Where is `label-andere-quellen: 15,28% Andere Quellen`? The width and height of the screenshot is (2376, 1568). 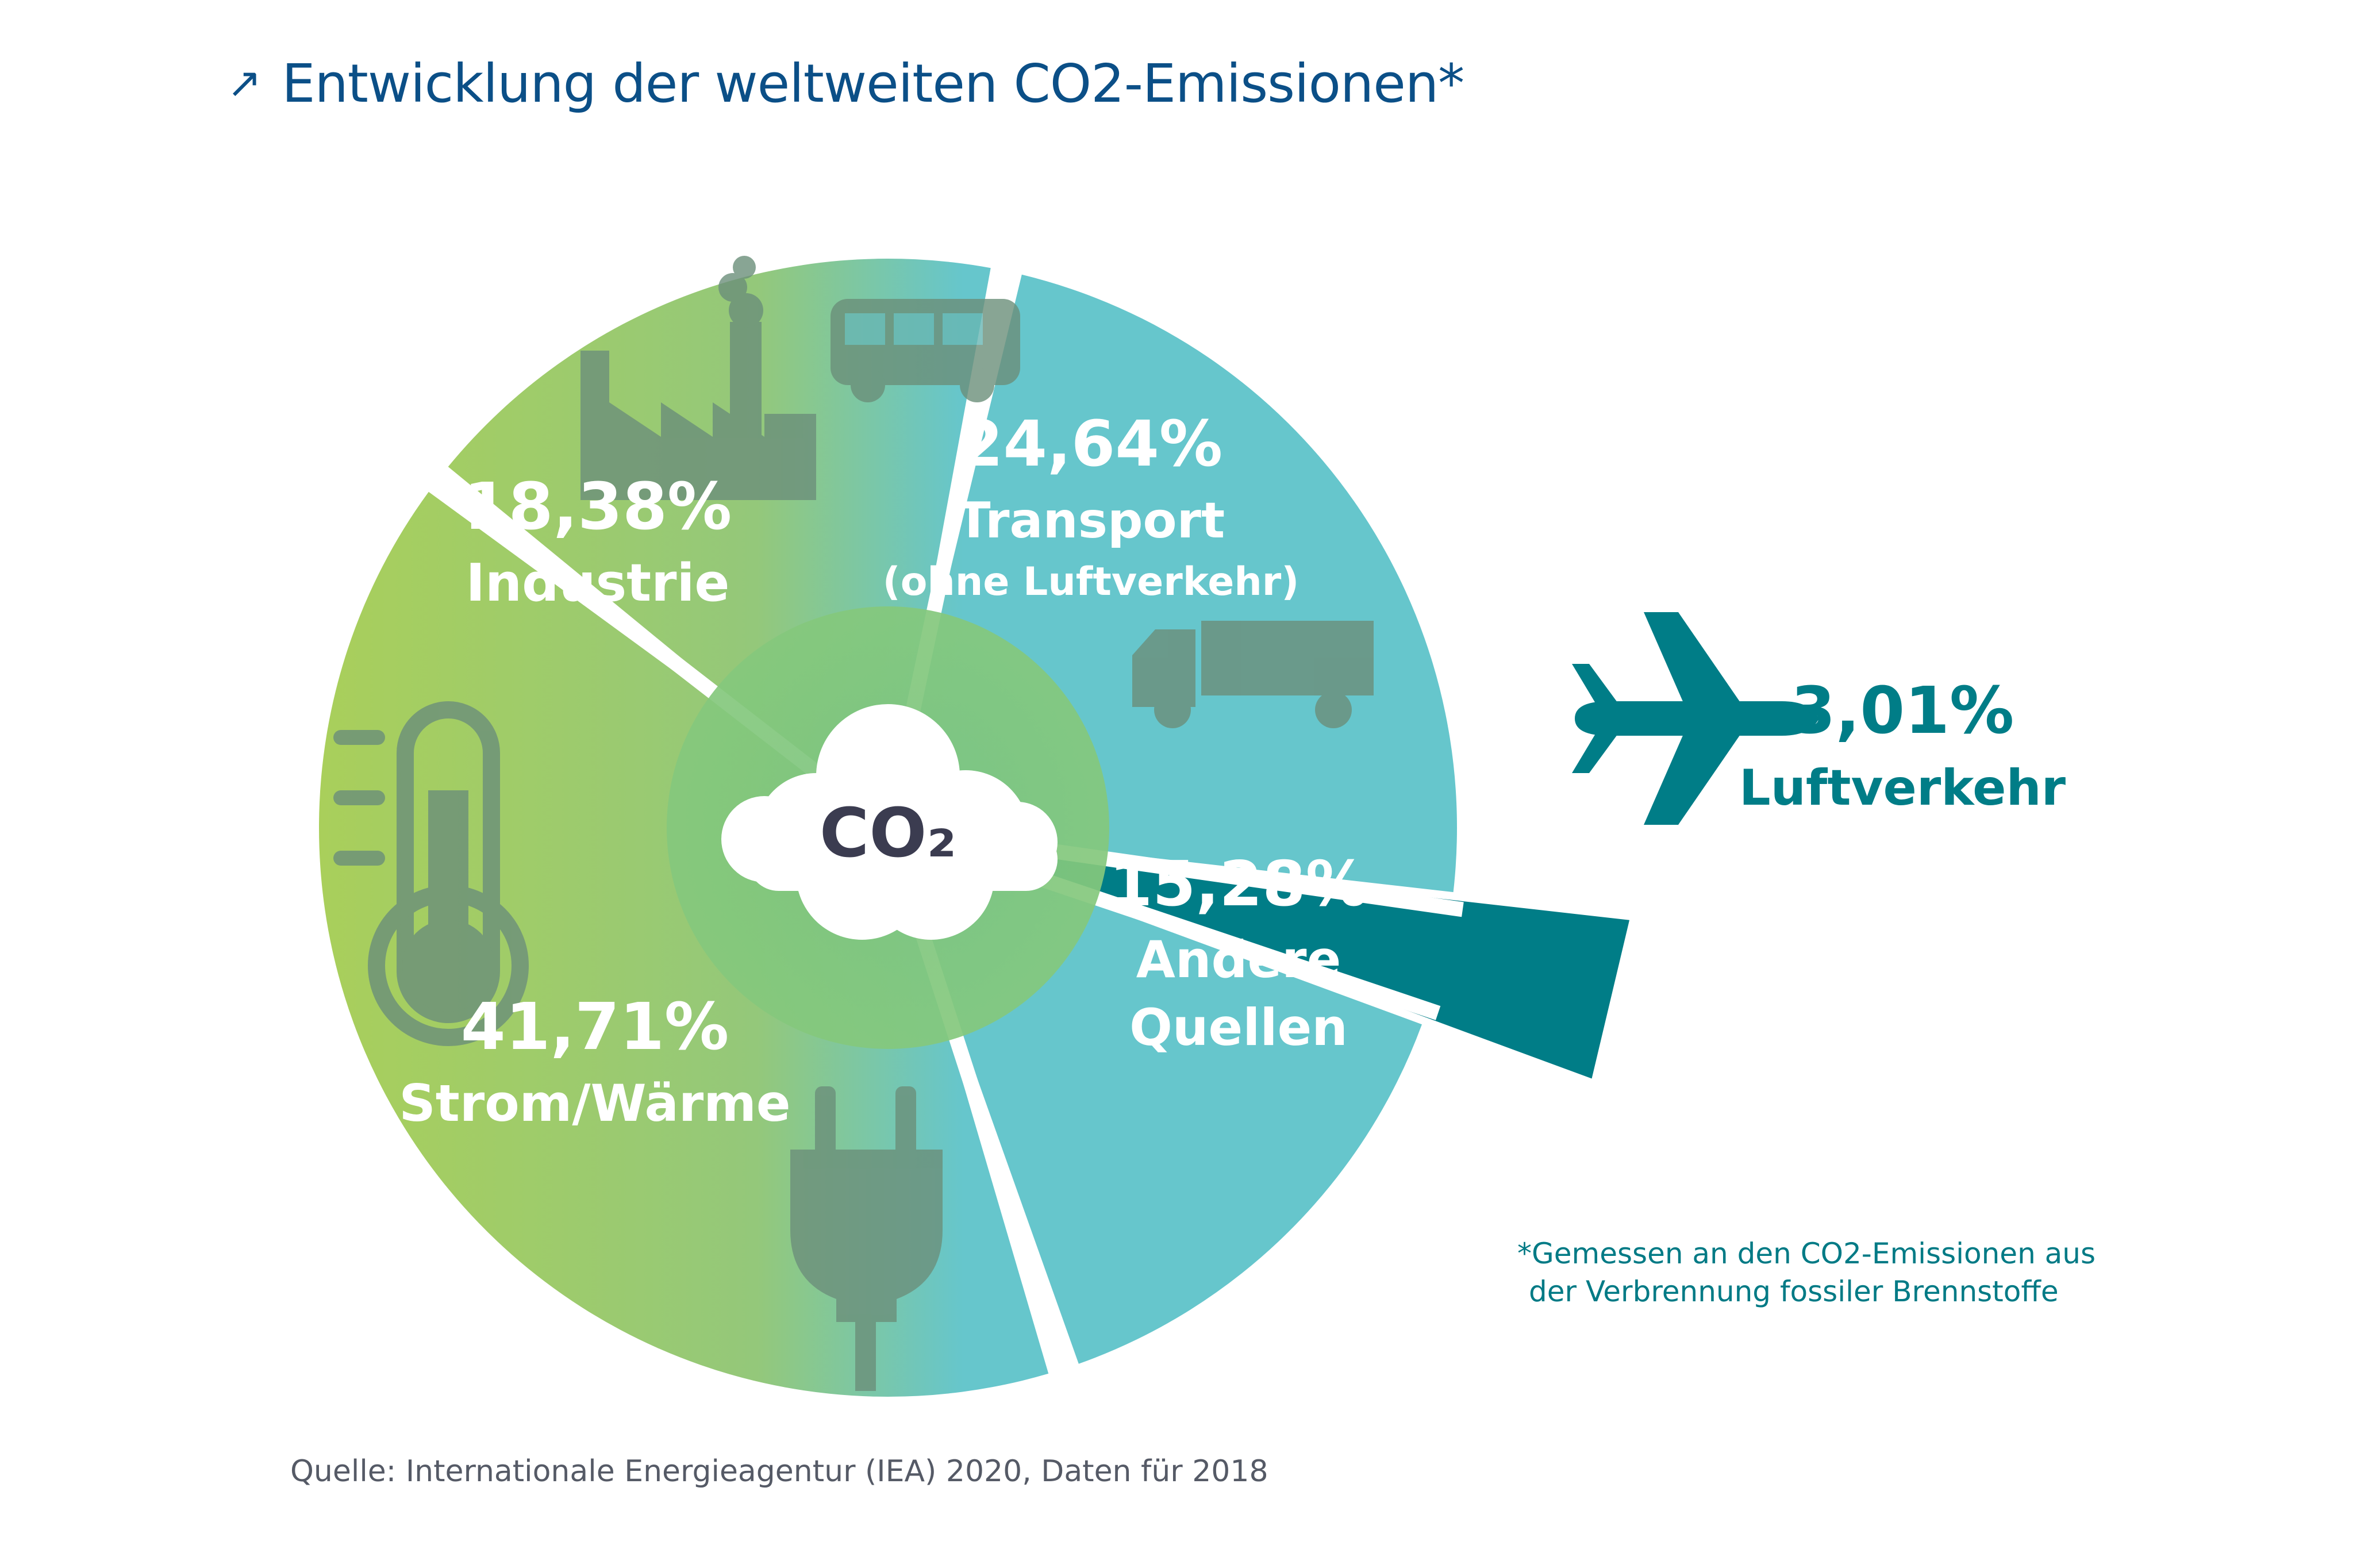 label-andere-quellen: 15,28% Andere Quellen is located at coordinates (1238, 953).